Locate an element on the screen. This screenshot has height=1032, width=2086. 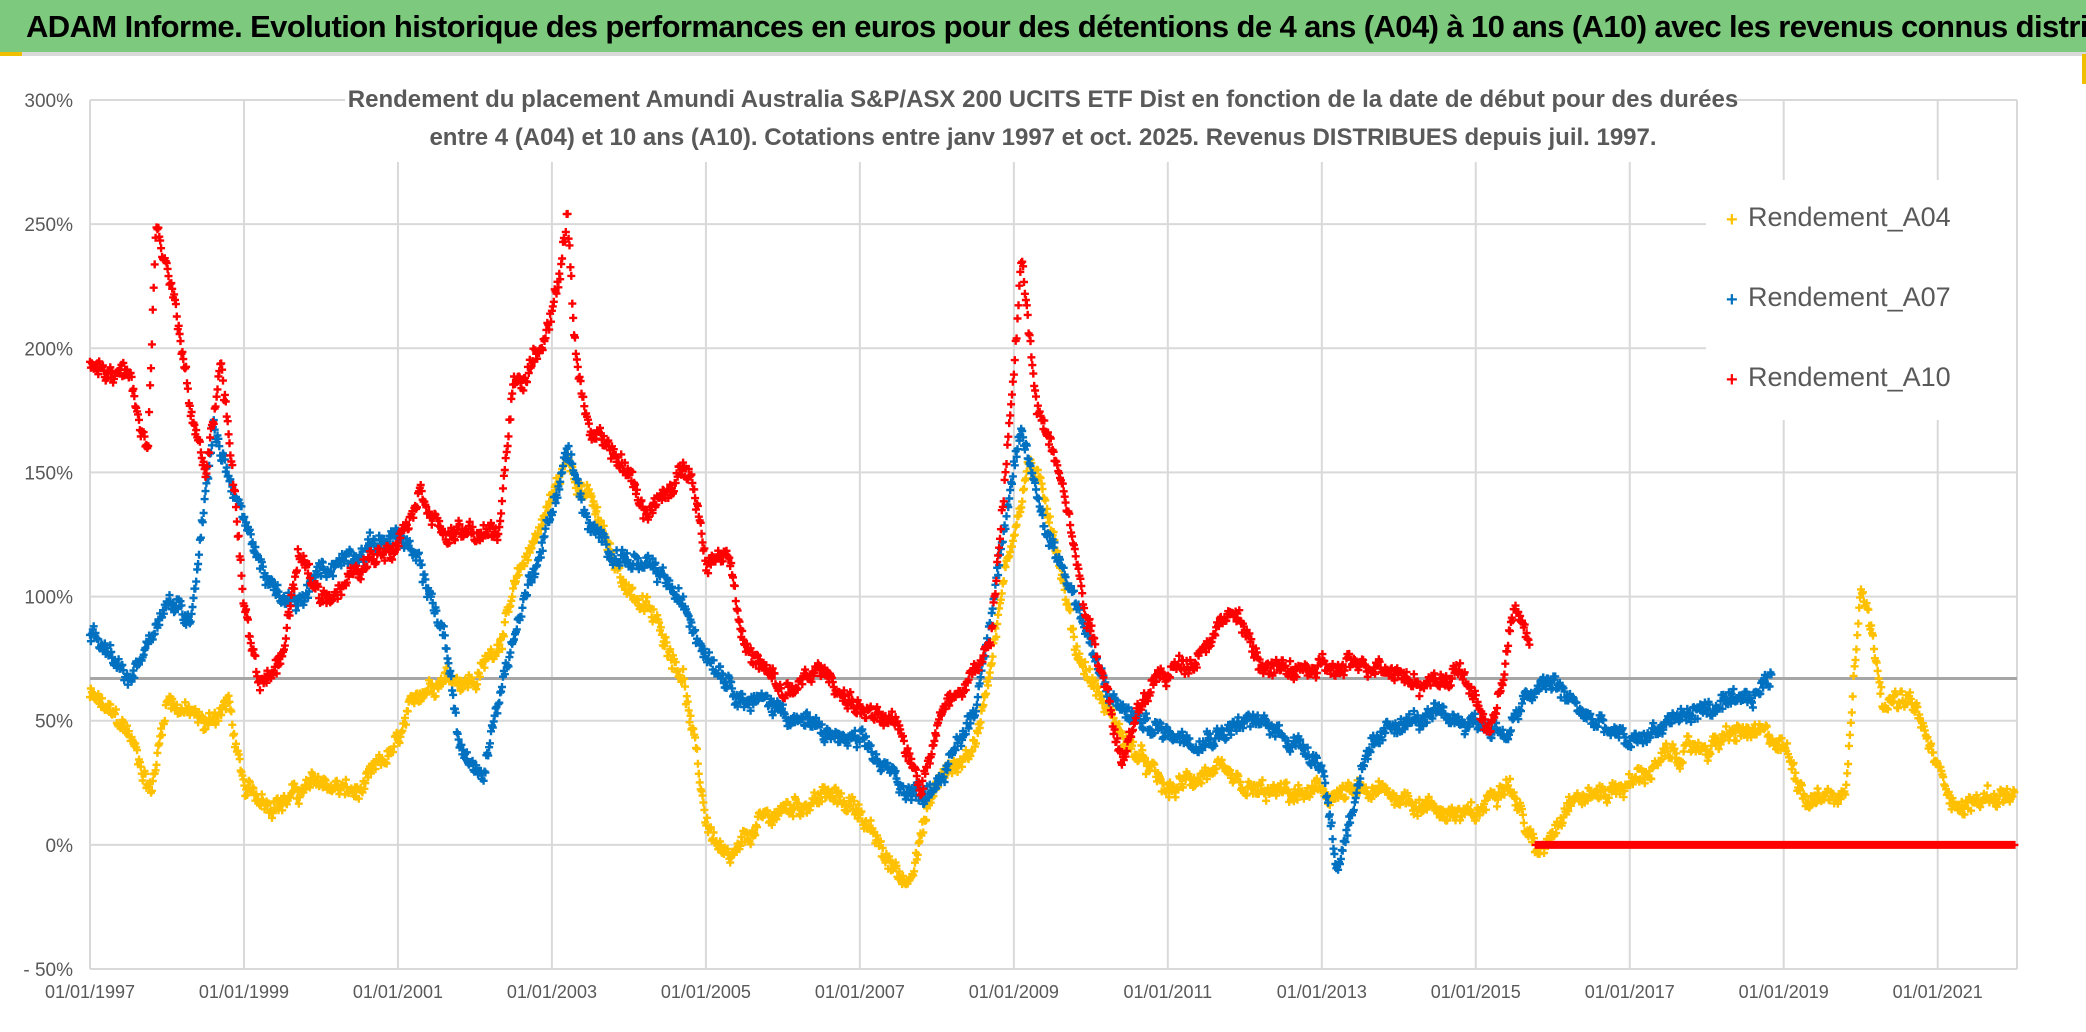
legend-label: Rendement_A04 is located at coordinates (1849, 217).